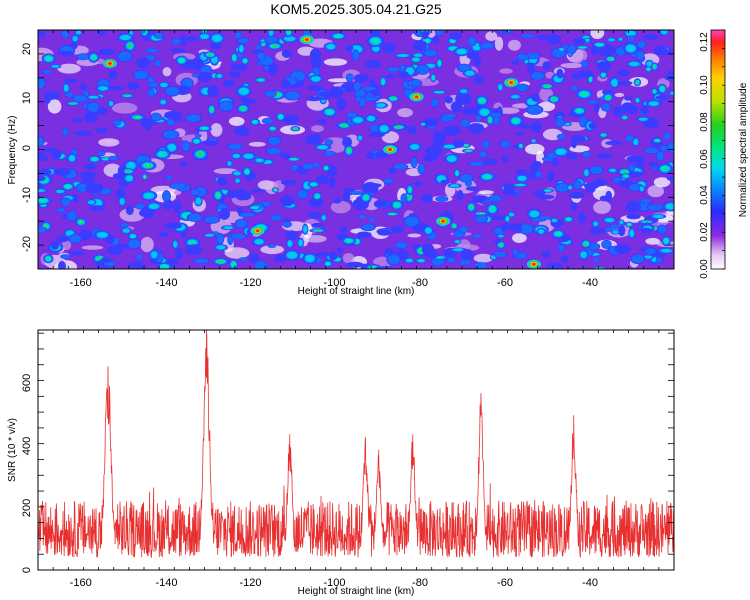  What do you see at coordinates (250, 583) in the screenshot?
I see `x-ticklabel: -120` at bounding box center [250, 583].